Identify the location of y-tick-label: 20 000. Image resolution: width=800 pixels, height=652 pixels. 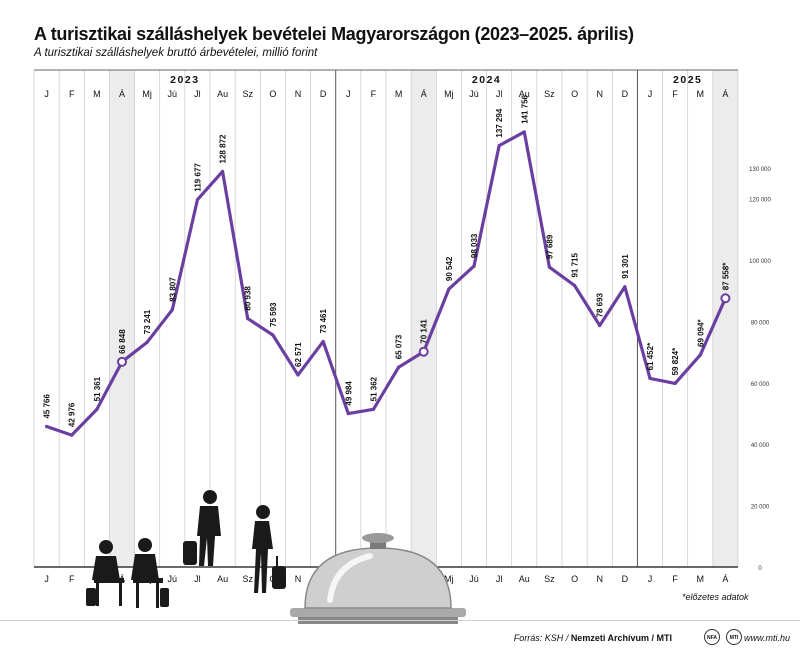
(760, 508).